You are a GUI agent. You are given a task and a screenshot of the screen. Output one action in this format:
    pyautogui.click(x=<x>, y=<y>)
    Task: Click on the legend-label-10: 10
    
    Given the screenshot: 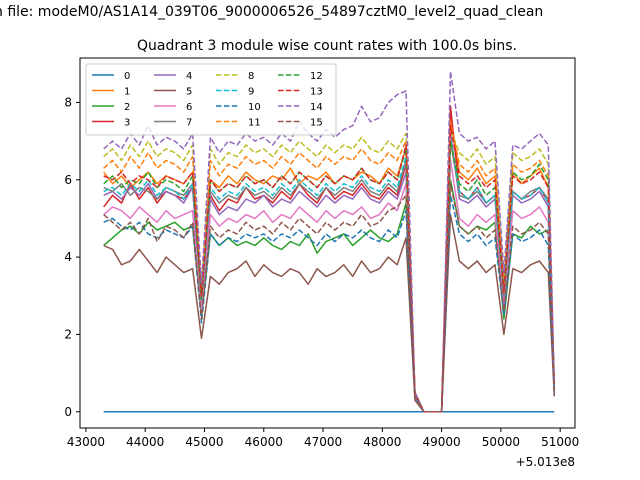 What is the action you would take?
    pyautogui.click(x=254, y=107)
    